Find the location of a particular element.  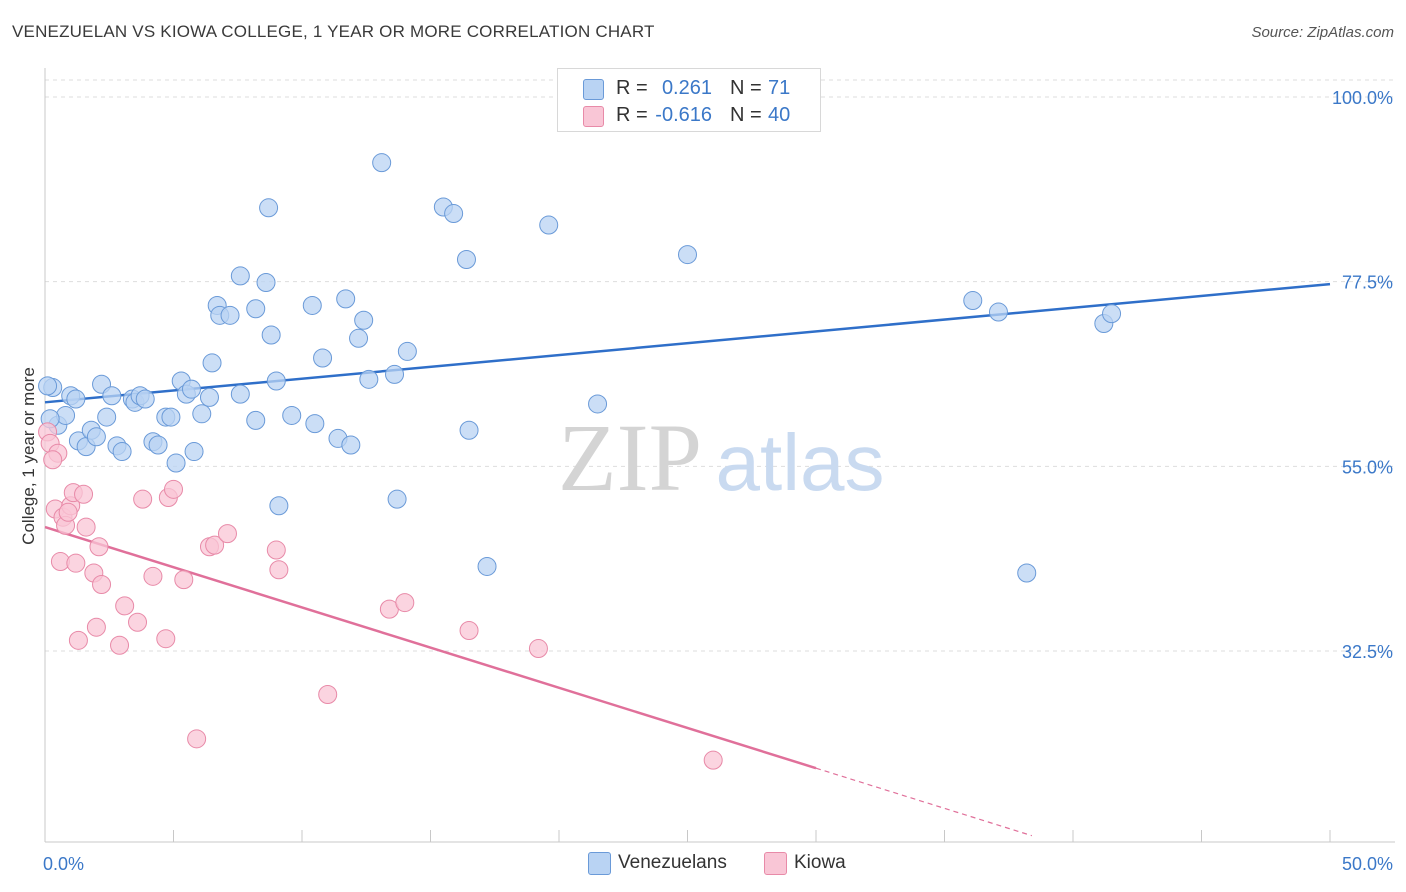

y-axis-title: College, 1 year or more is located at coordinates (28, 456).